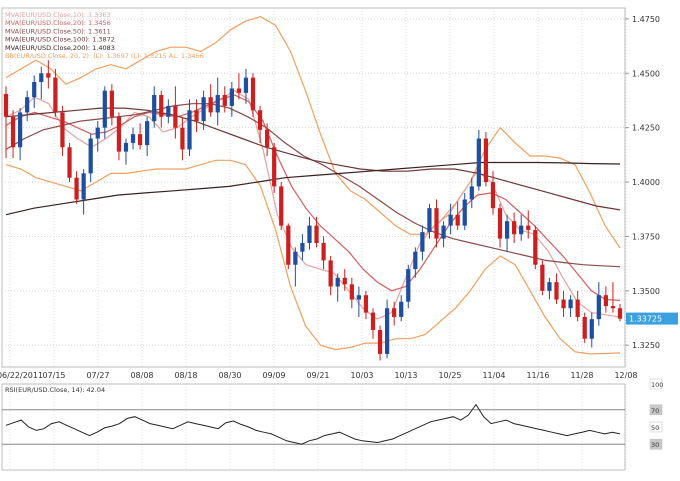 Image resolution: width=680 pixels, height=481 pixels. I want to click on rsi-title: RSI(EUR/USD.Close, 14): 42.04, so click(55, 390).